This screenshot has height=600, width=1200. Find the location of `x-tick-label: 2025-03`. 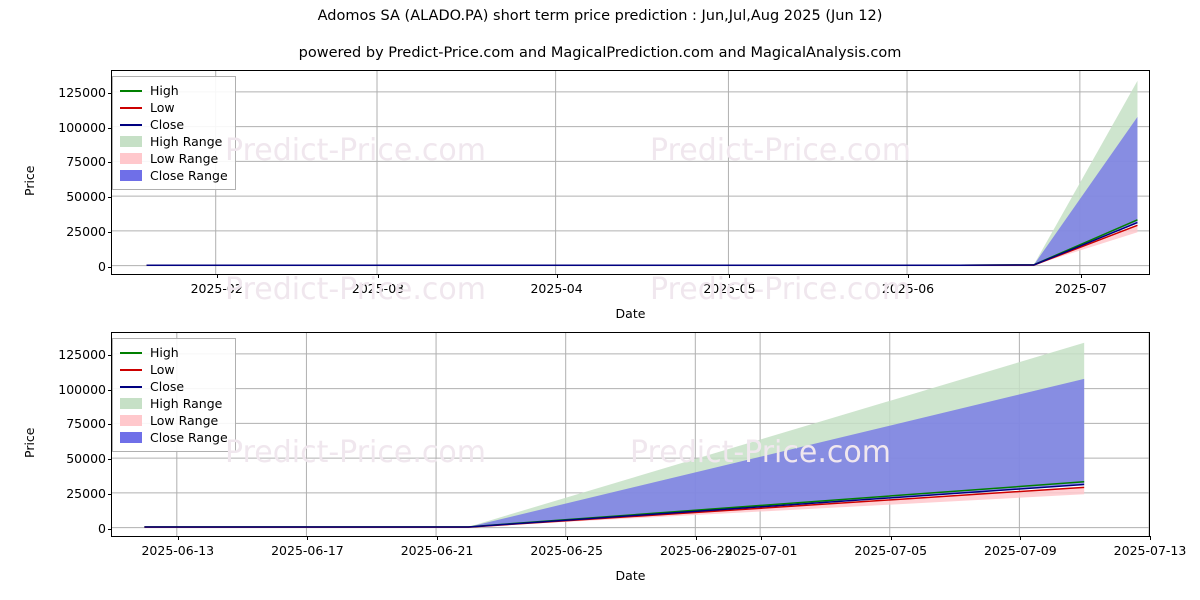

x-tick-label: 2025-03 is located at coordinates (378, 288).